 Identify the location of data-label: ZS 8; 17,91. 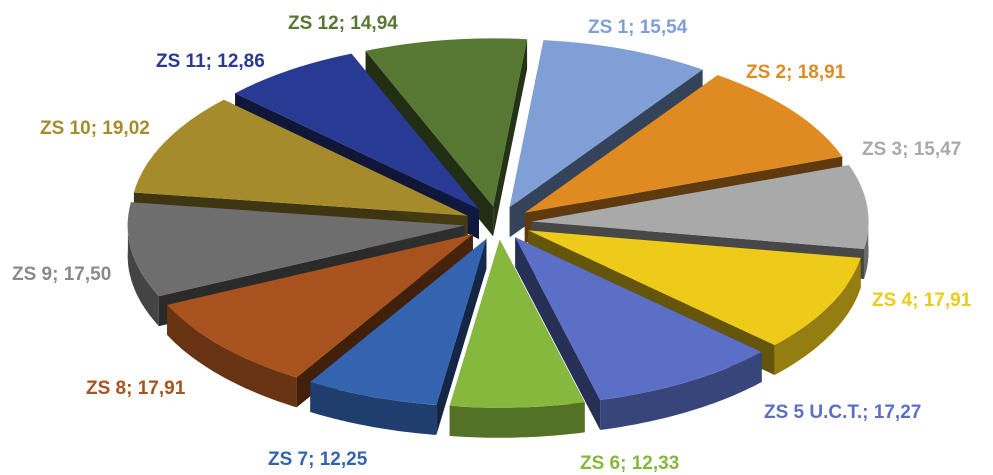
(136, 388).